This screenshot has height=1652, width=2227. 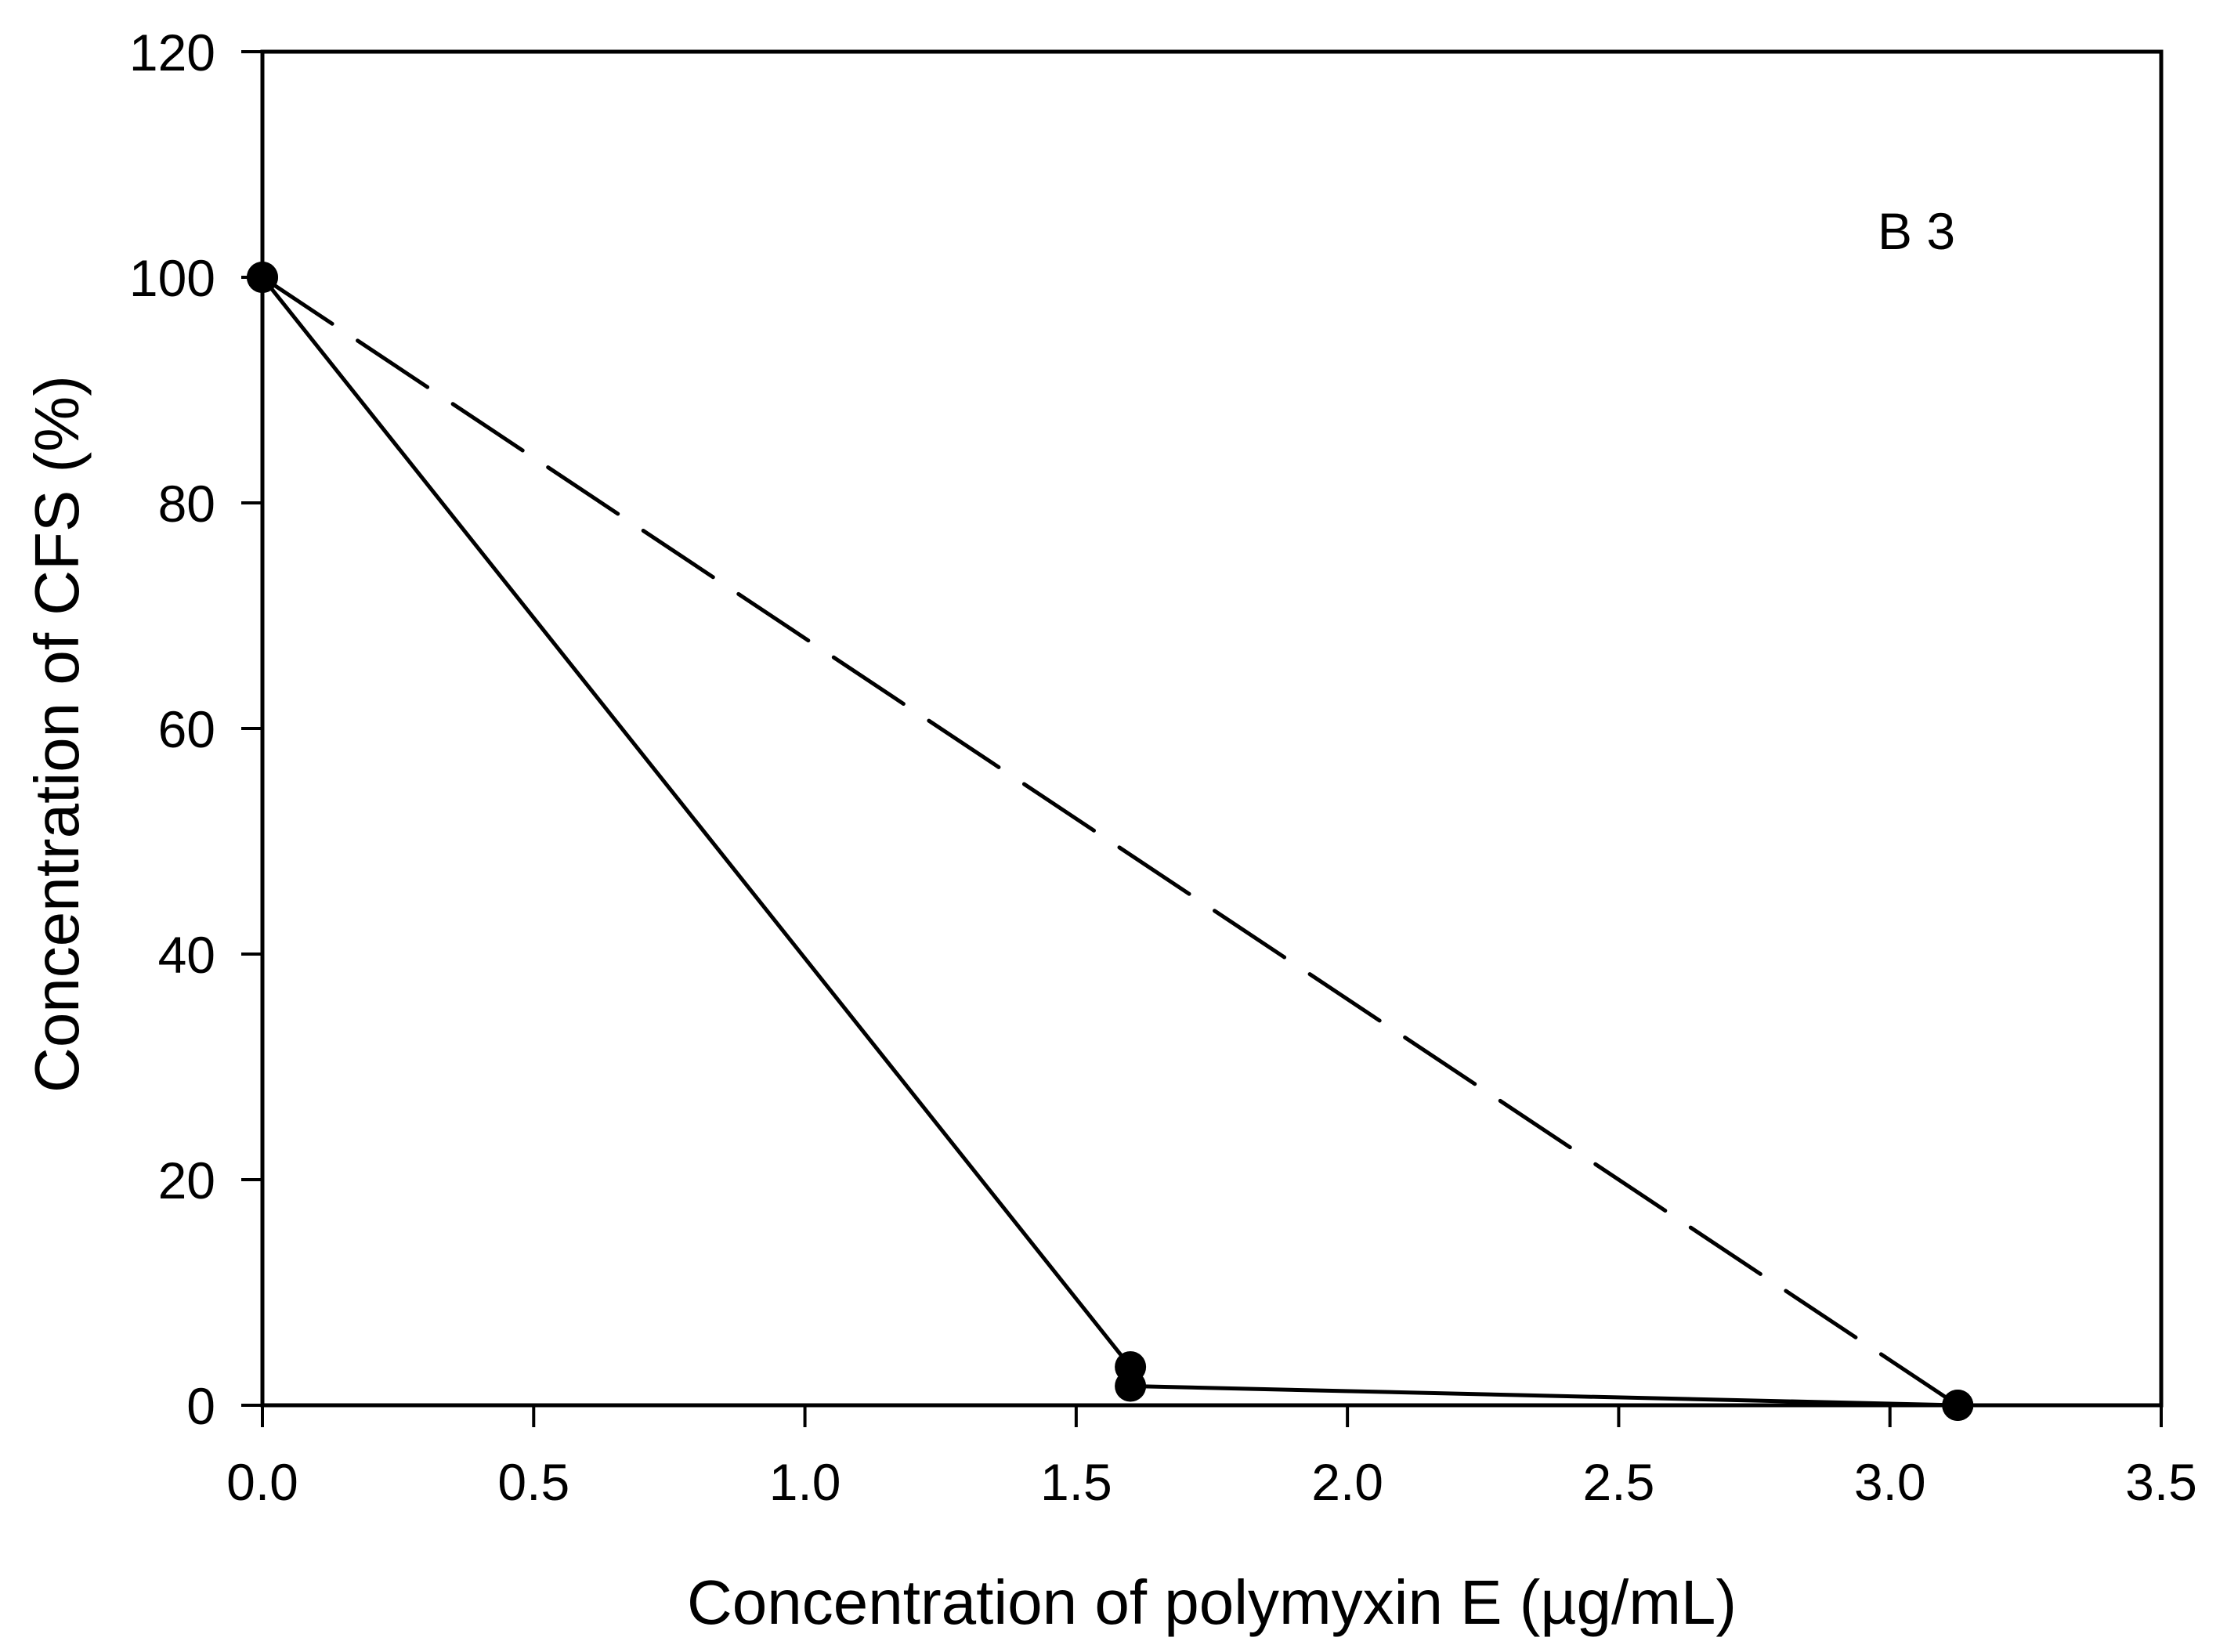 What do you see at coordinates (186, 504) in the screenshot?
I see `y-tick-label: 80` at bounding box center [186, 504].